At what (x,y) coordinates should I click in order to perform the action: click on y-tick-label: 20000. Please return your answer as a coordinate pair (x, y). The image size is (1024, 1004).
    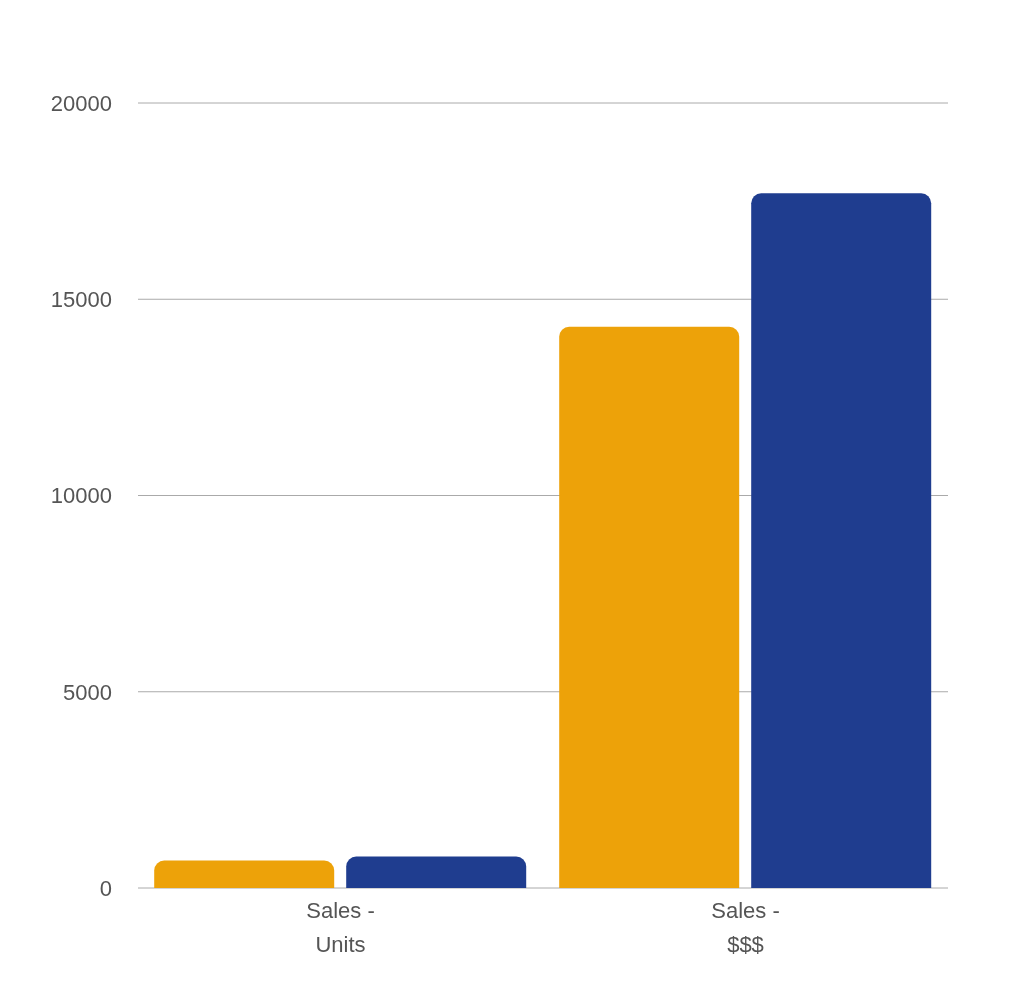
    Looking at the image, I should click on (81, 103).